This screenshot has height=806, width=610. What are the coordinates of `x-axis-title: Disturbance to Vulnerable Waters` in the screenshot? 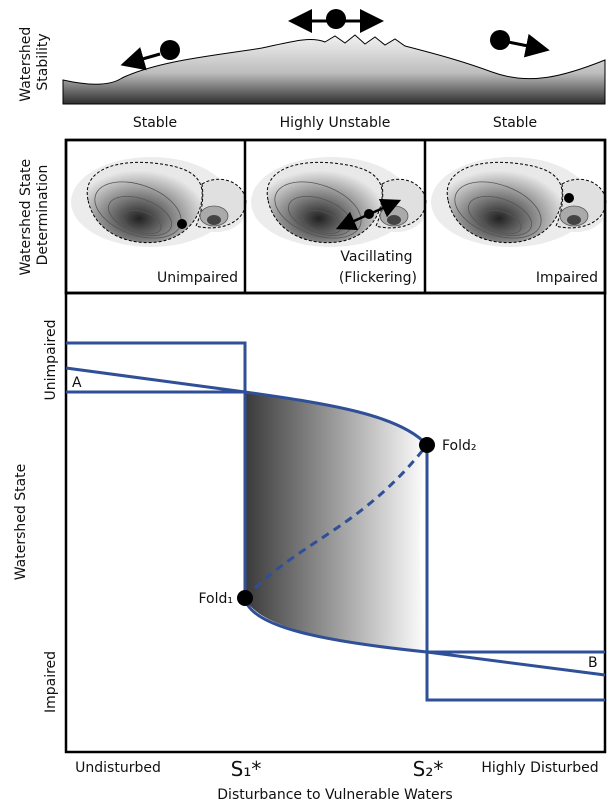 It's located at (334, 795).